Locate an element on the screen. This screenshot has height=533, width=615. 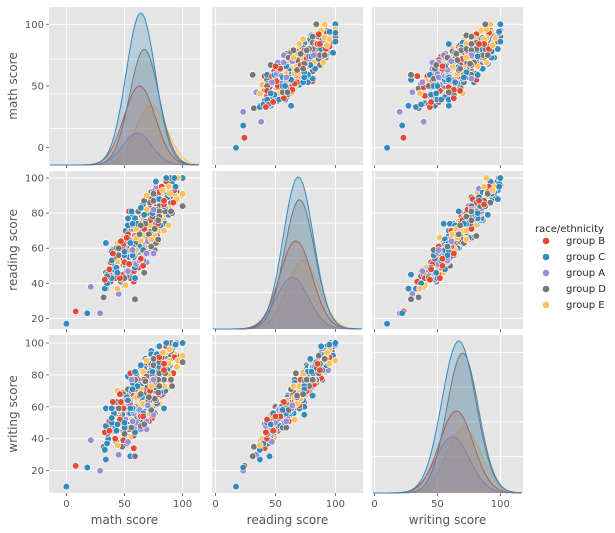
y-tick-label: 60 is located at coordinates (37, 249).